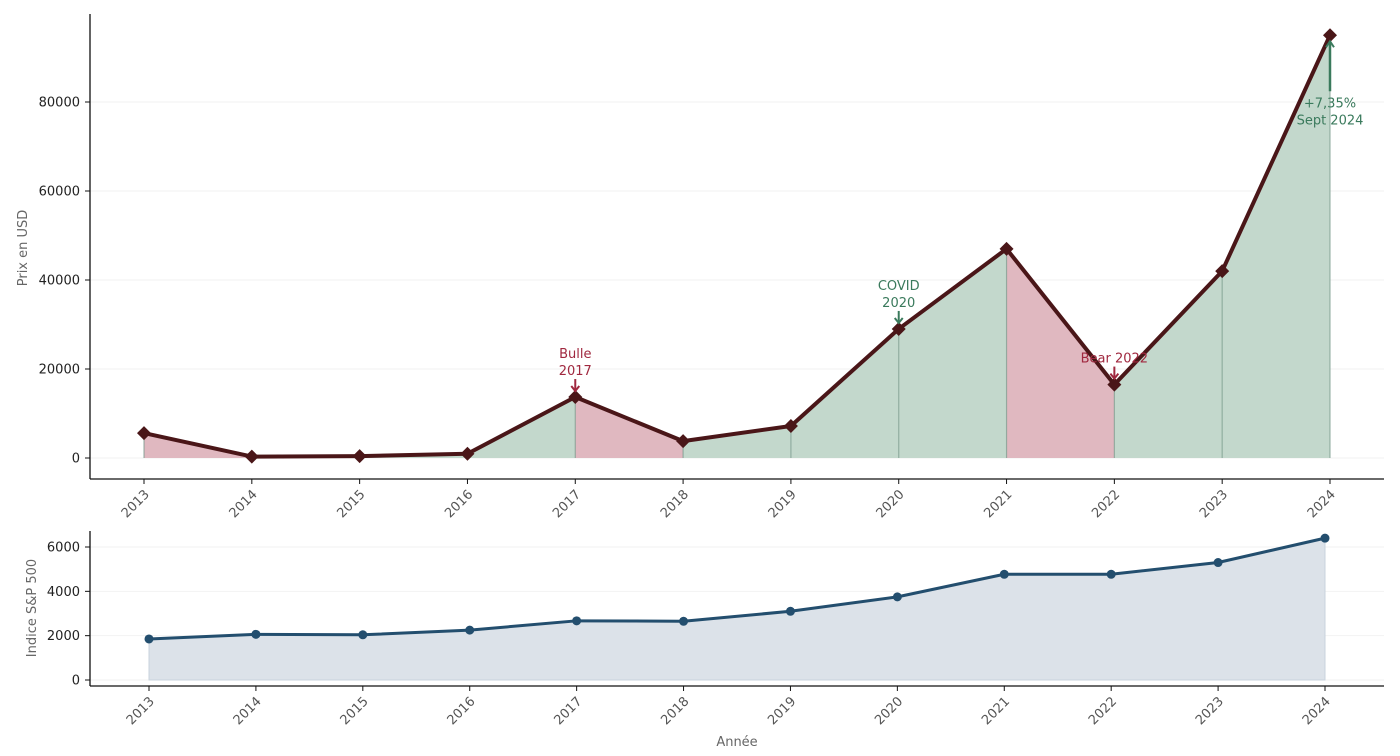 Image resolution: width=1400 pixels, height=756 pixels. What do you see at coordinates (899, 286) in the screenshot?
I see `annotation-label: COVID` at bounding box center [899, 286].